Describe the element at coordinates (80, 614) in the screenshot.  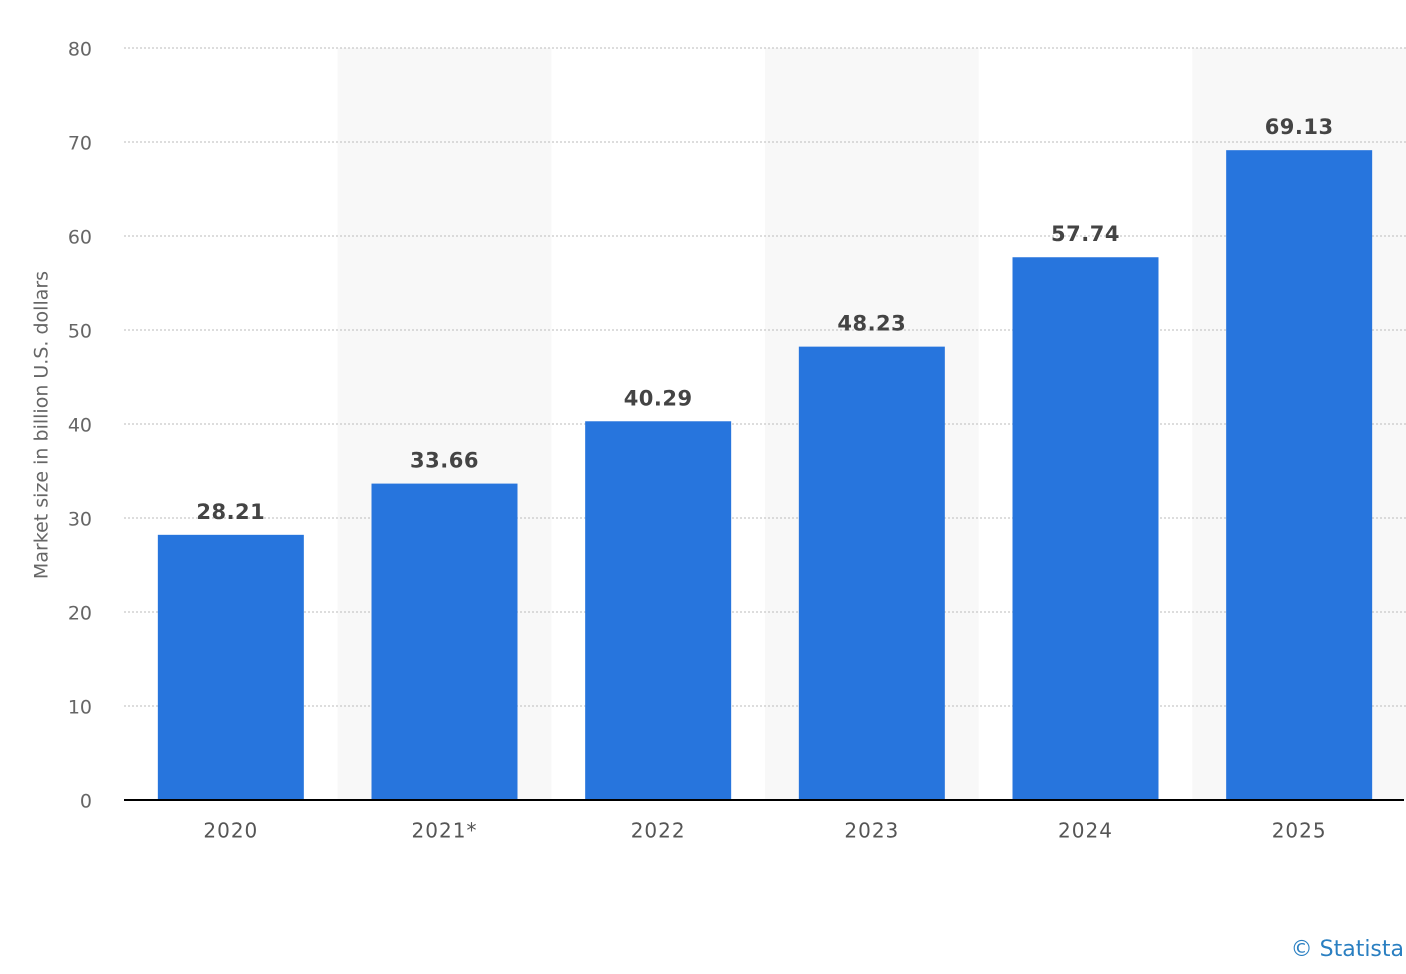
I see `y-tick-label: 20` at that location.